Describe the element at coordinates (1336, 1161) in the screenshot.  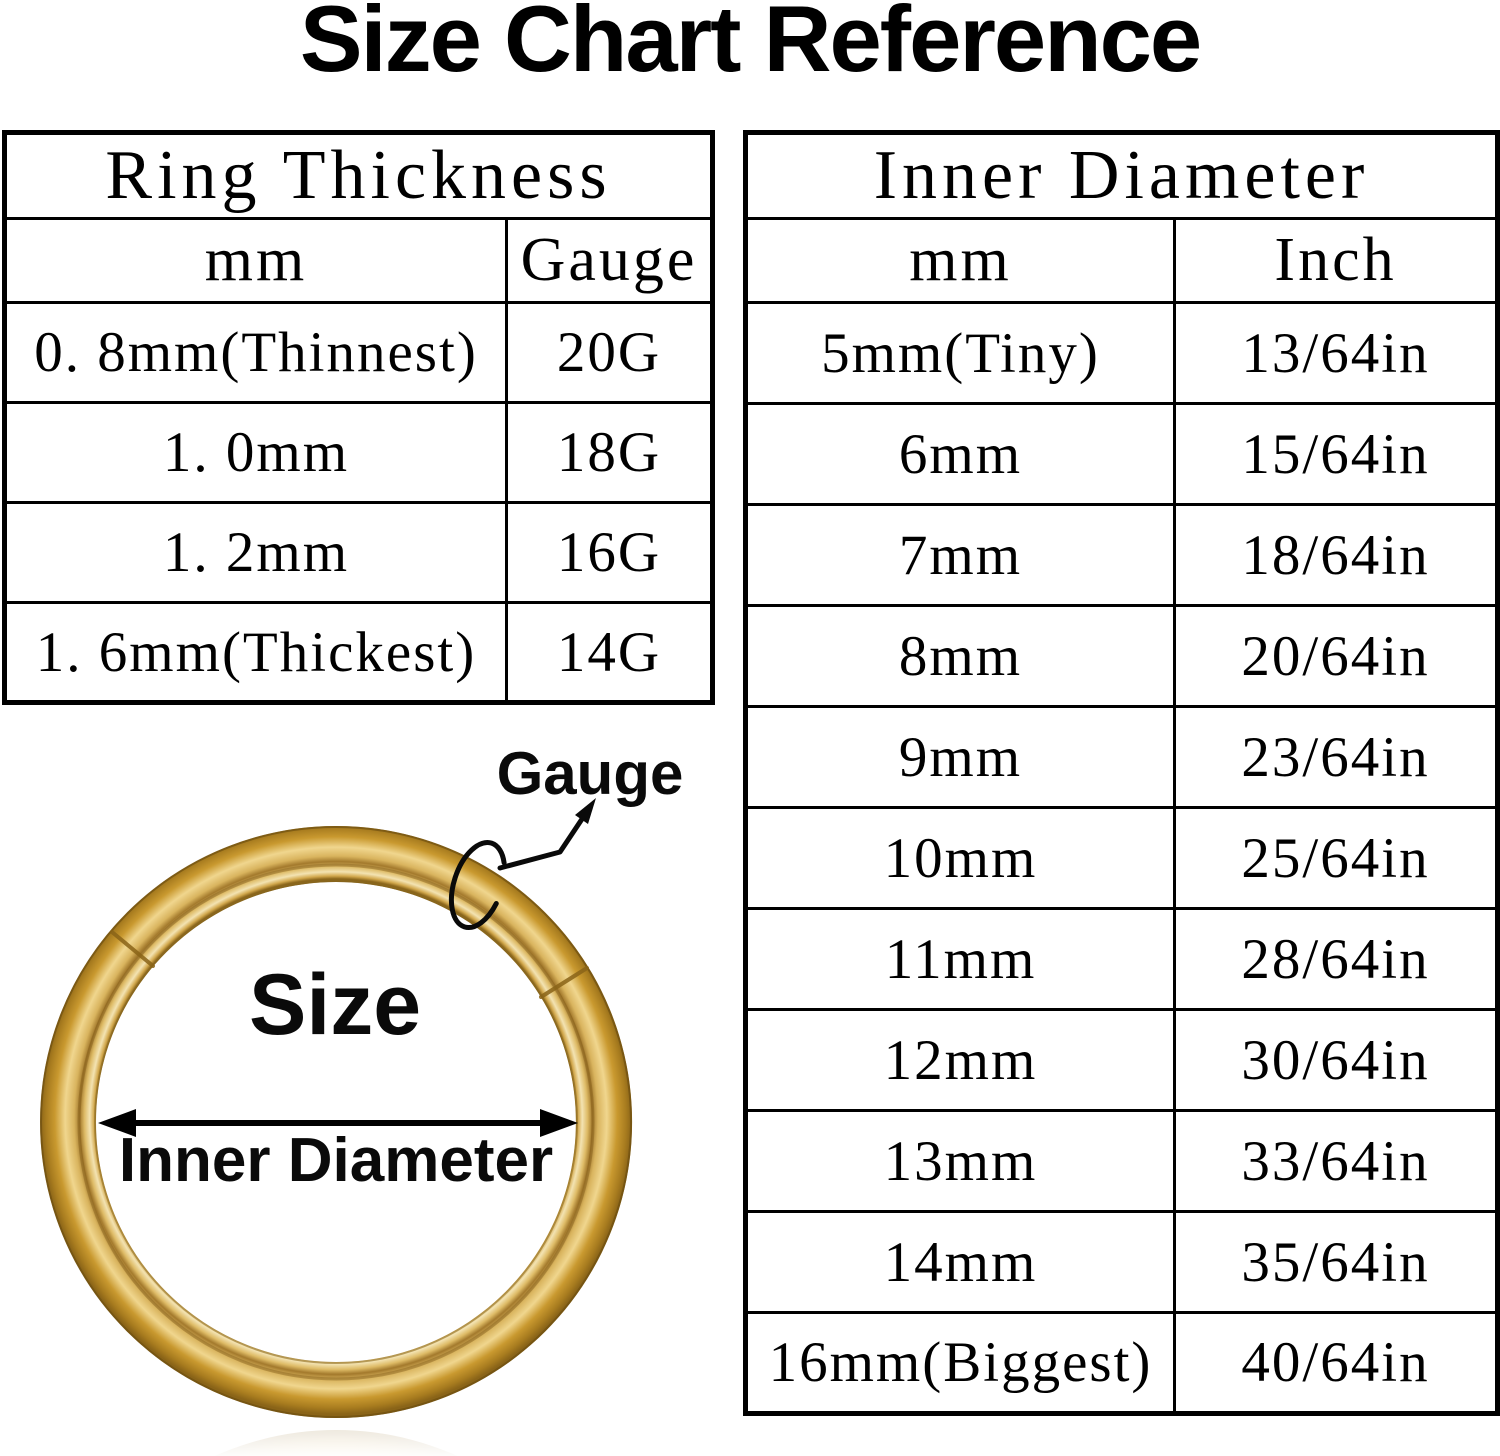
I see `cell-converted: 33/64in` at that location.